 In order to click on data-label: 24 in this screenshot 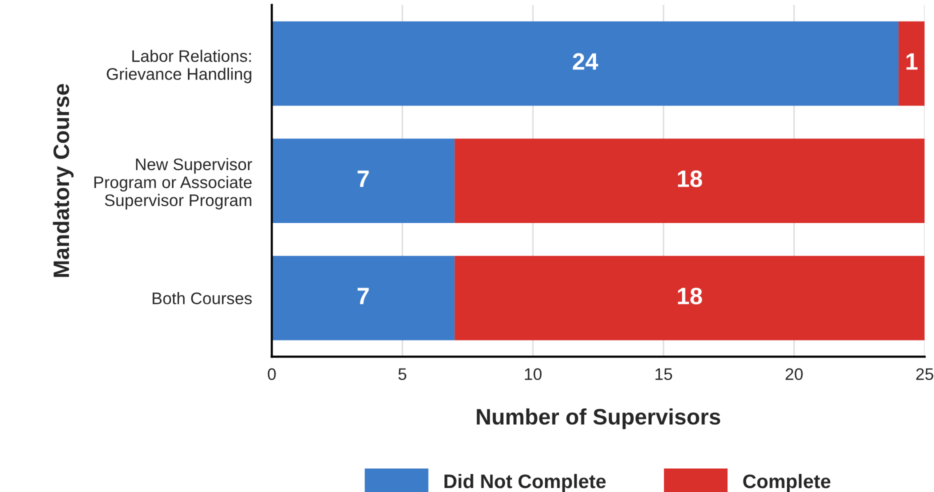, I will do `click(585, 61)`.